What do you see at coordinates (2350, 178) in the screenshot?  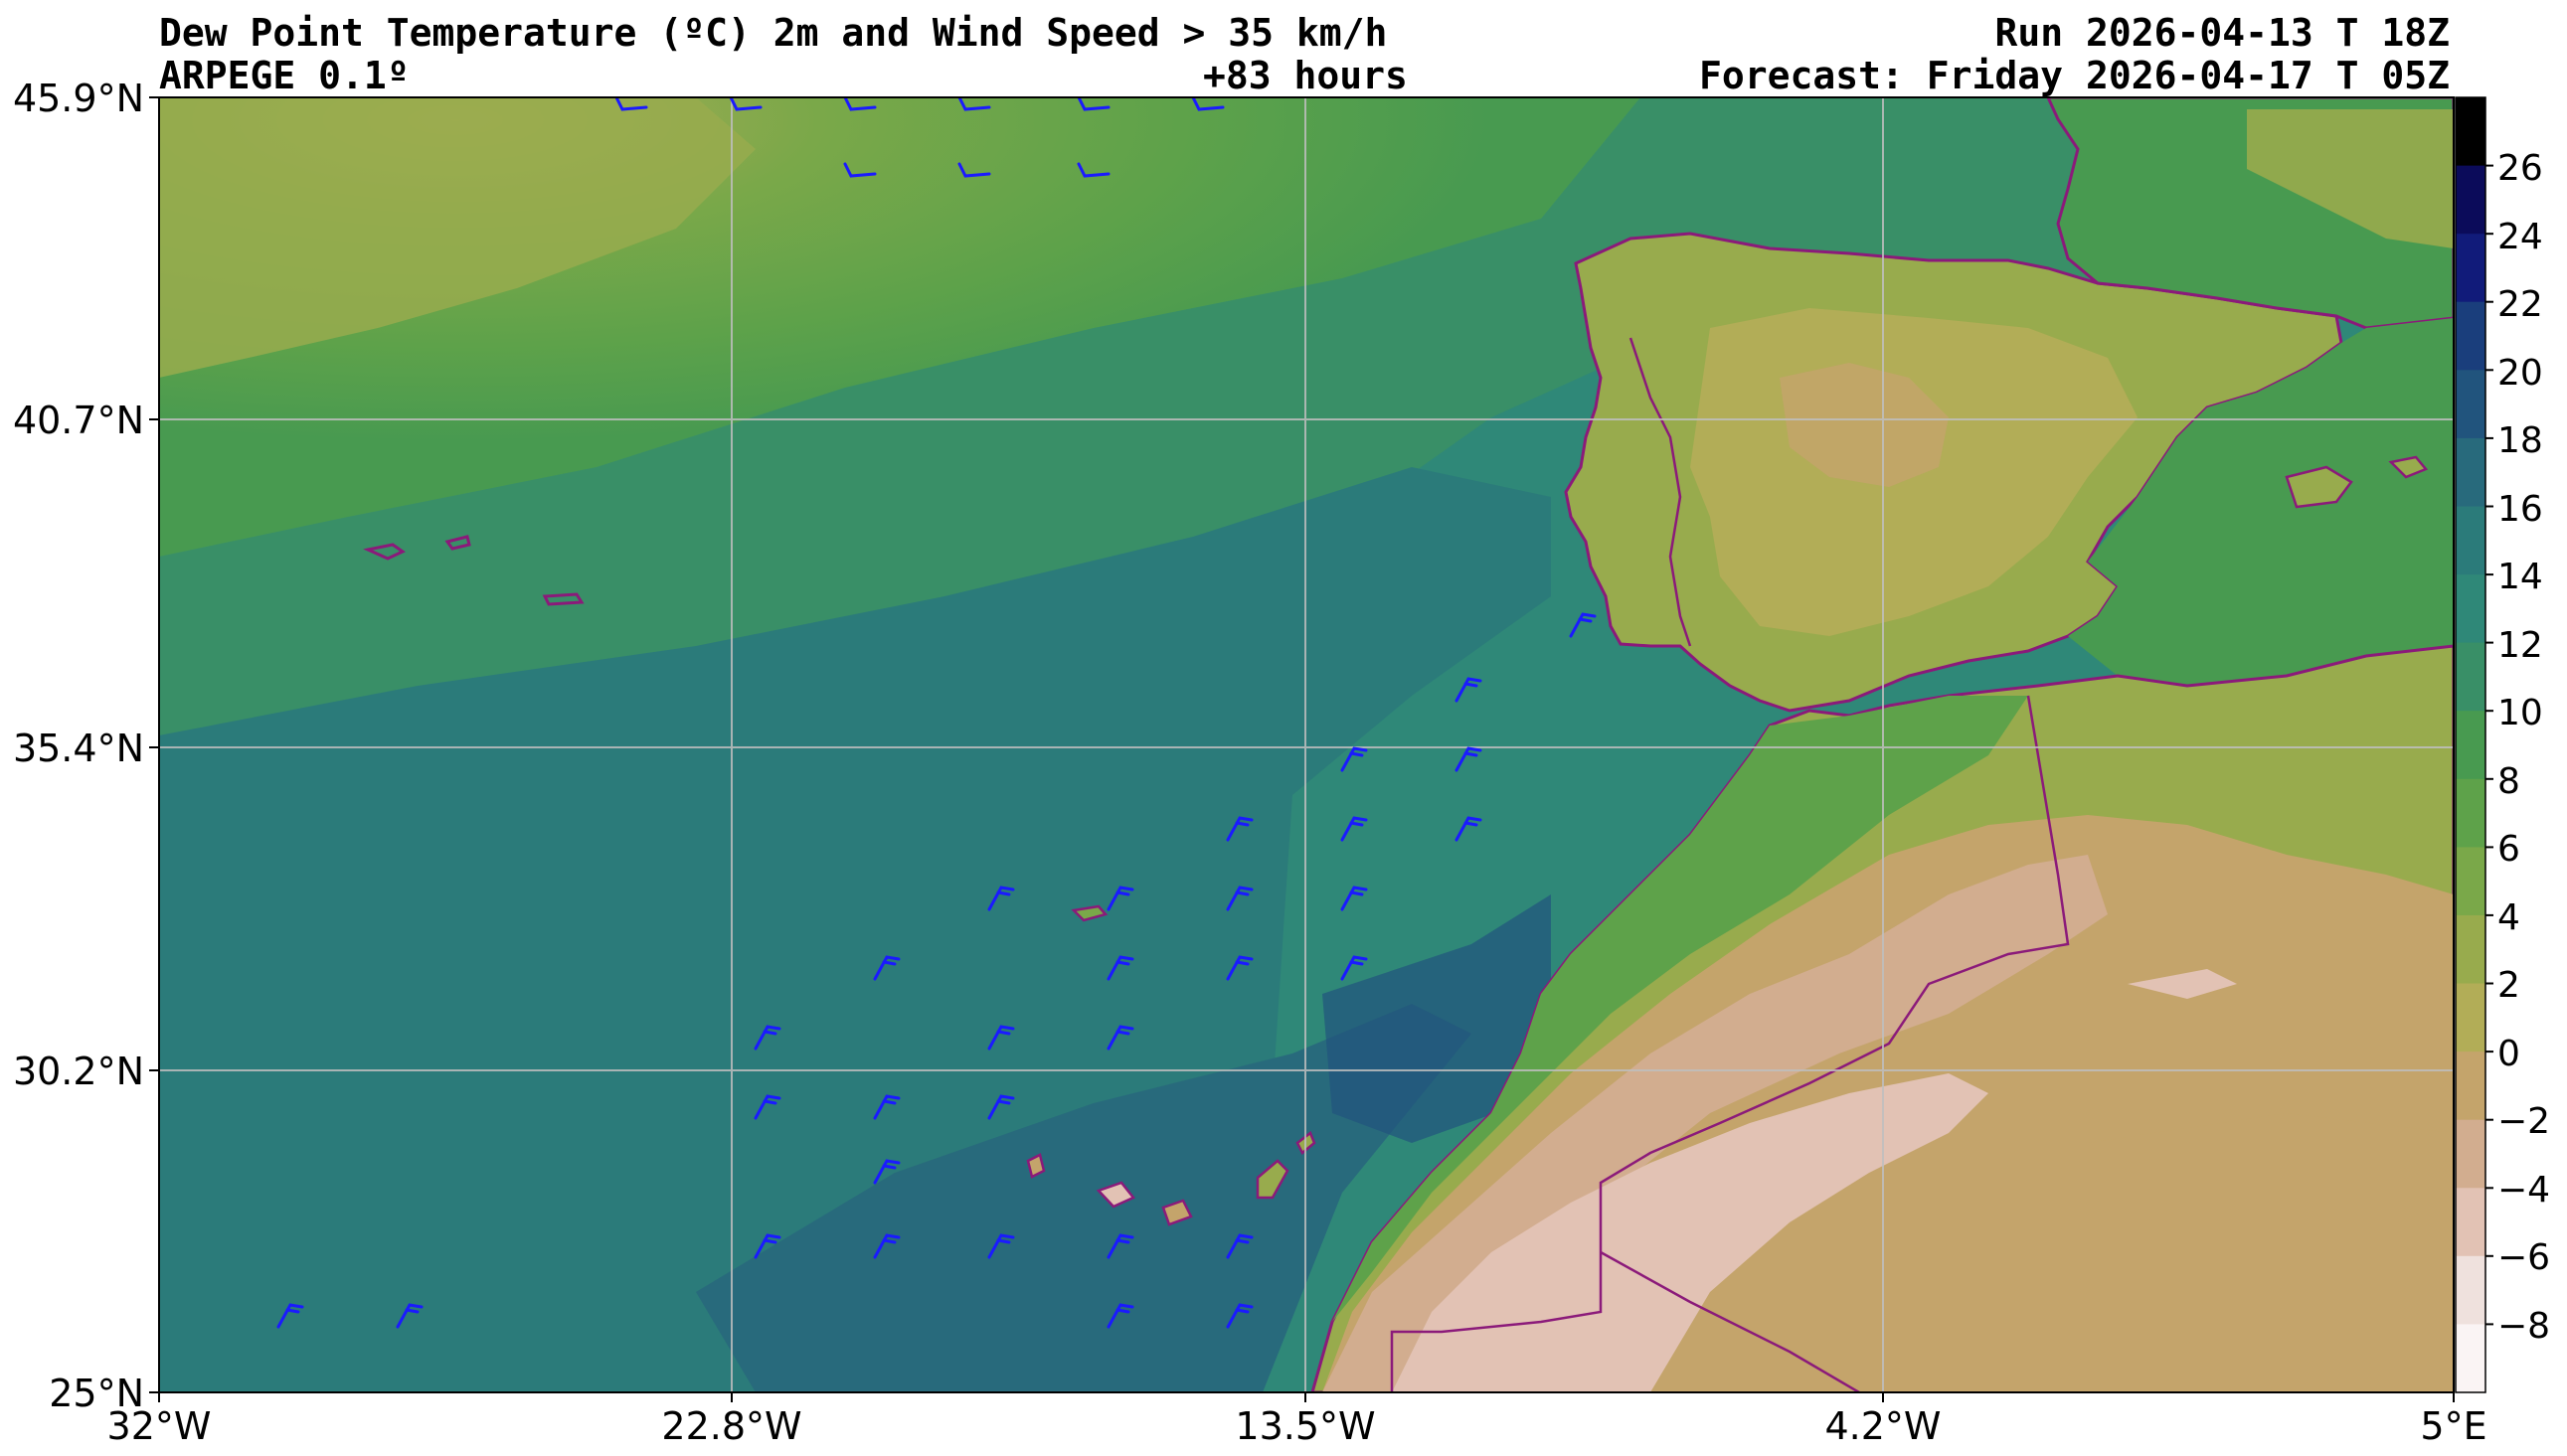 I see `alps-highlands` at bounding box center [2350, 178].